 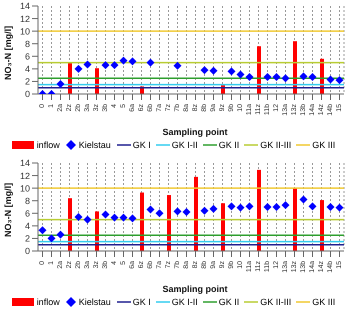 I want to click on bar, so click(x=259, y=210).